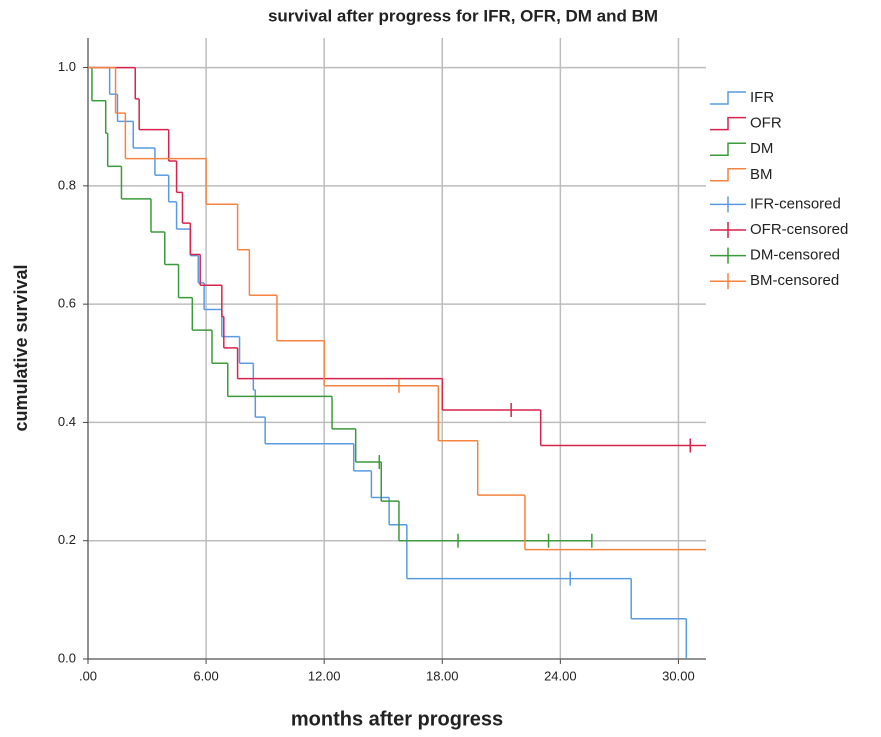 This screenshot has height=737, width=881. Describe the element at coordinates (88, 675) in the screenshot. I see `x-tick-label: .00` at that location.